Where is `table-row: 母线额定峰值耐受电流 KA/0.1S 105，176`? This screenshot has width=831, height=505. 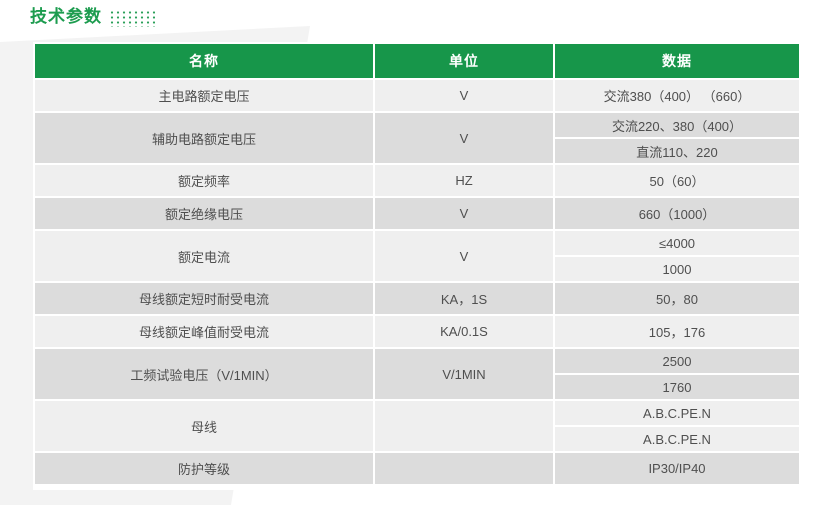 table-row: 母线额定峰值耐受电流 KA/0.1S 105，176 is located at coordinates (417, 331).